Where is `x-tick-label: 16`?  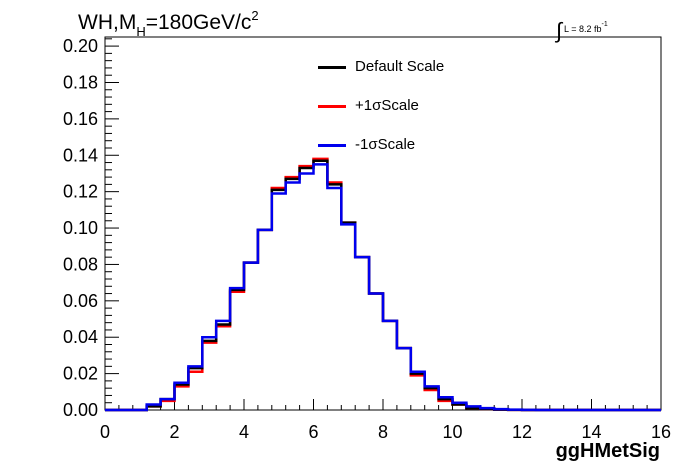
x-tick-label: 16 is located at coordinates (661, 432).